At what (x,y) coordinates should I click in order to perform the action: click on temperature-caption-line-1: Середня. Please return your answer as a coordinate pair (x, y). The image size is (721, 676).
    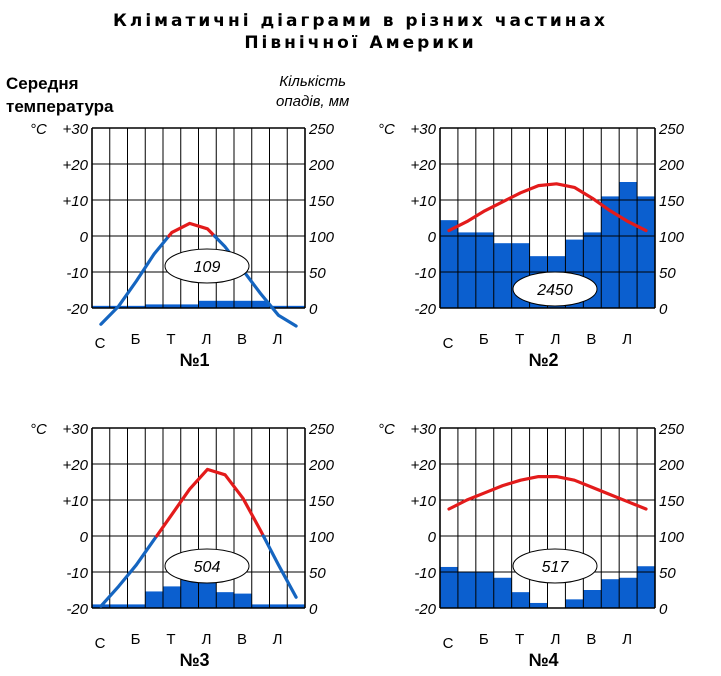
    Looking at the image, I should click on (42, 83).